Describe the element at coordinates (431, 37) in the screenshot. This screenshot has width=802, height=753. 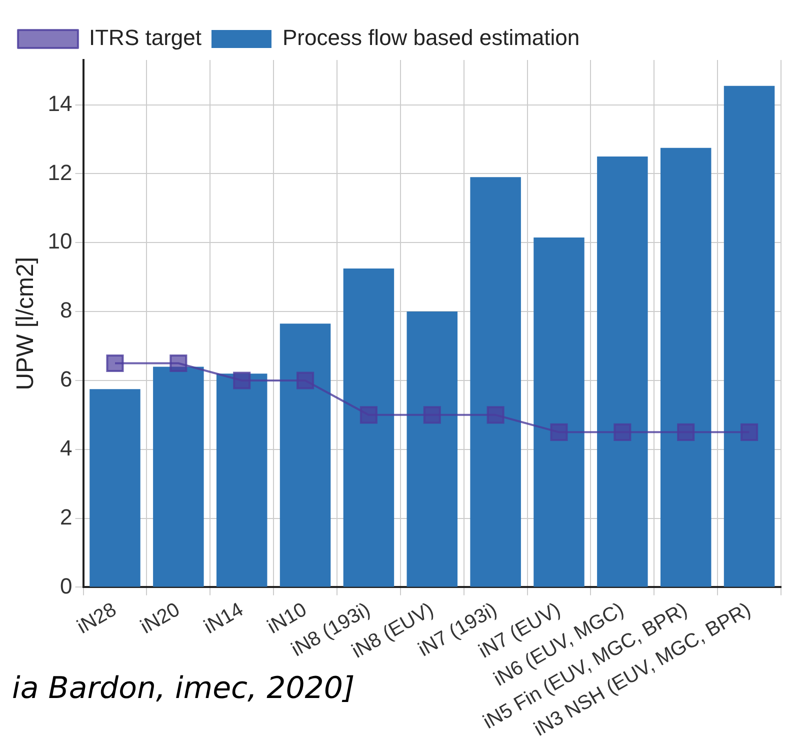
I see `legend-label: Process flow based estimation` at that location.